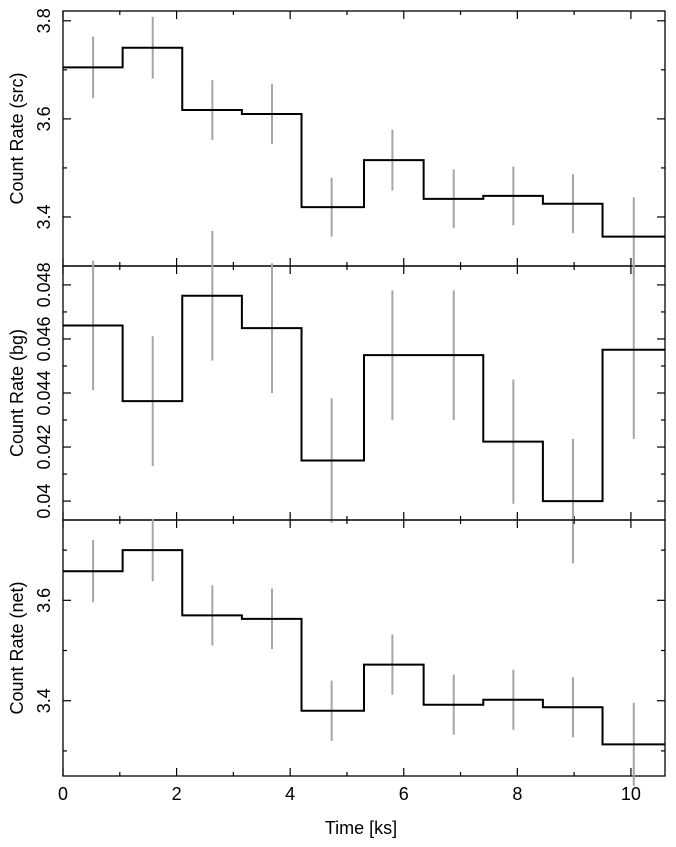  What do you see at coordinates (290, 794) in the screenshot?
I see `x-tick-label: 4` at bounding box center [290, 794].